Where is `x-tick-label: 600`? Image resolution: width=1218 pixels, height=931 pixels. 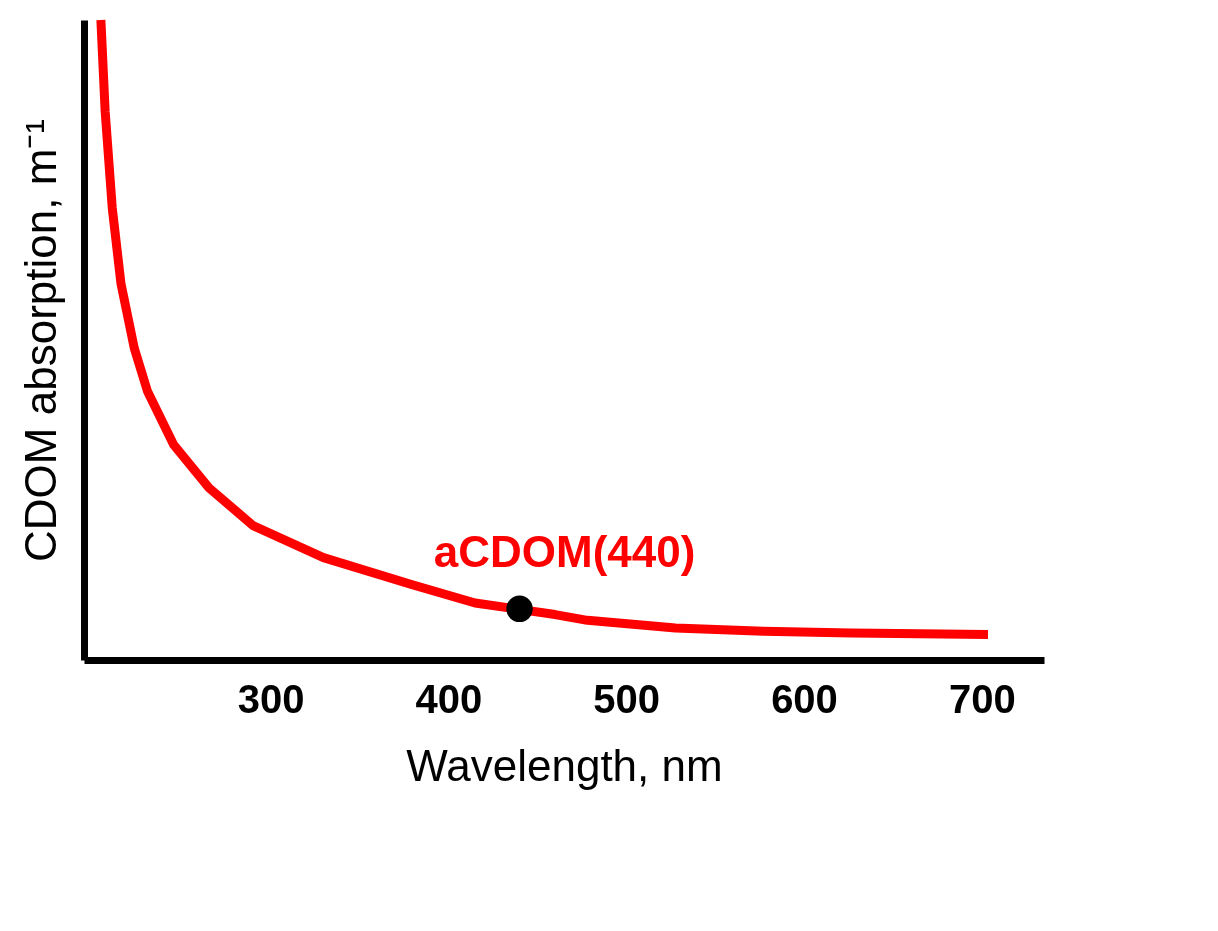 x-tick-label: 600 is located at coordinates (804, 698).